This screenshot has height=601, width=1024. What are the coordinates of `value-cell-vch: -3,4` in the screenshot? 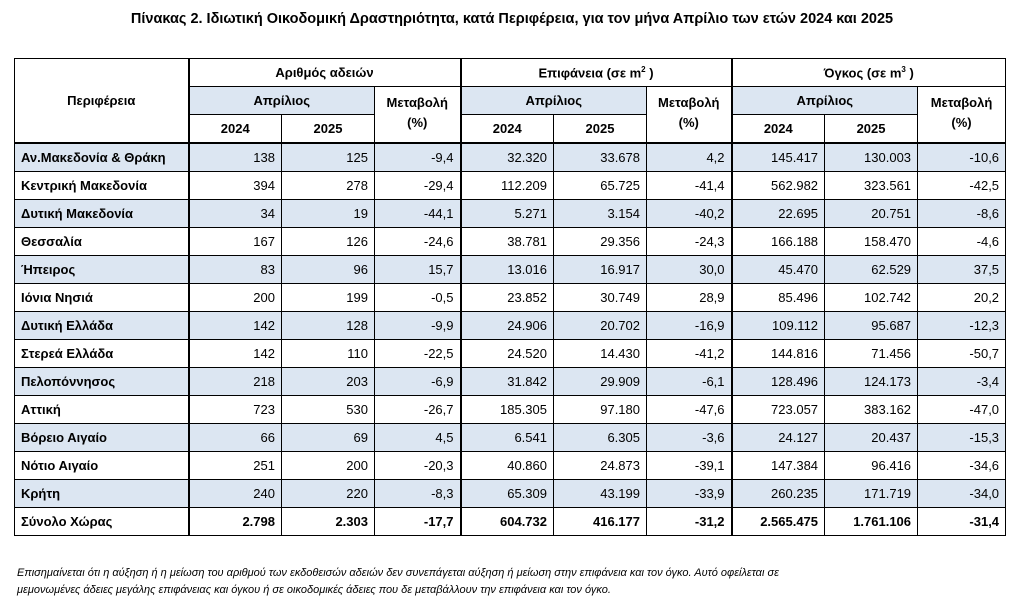 It's located at (962, 381).